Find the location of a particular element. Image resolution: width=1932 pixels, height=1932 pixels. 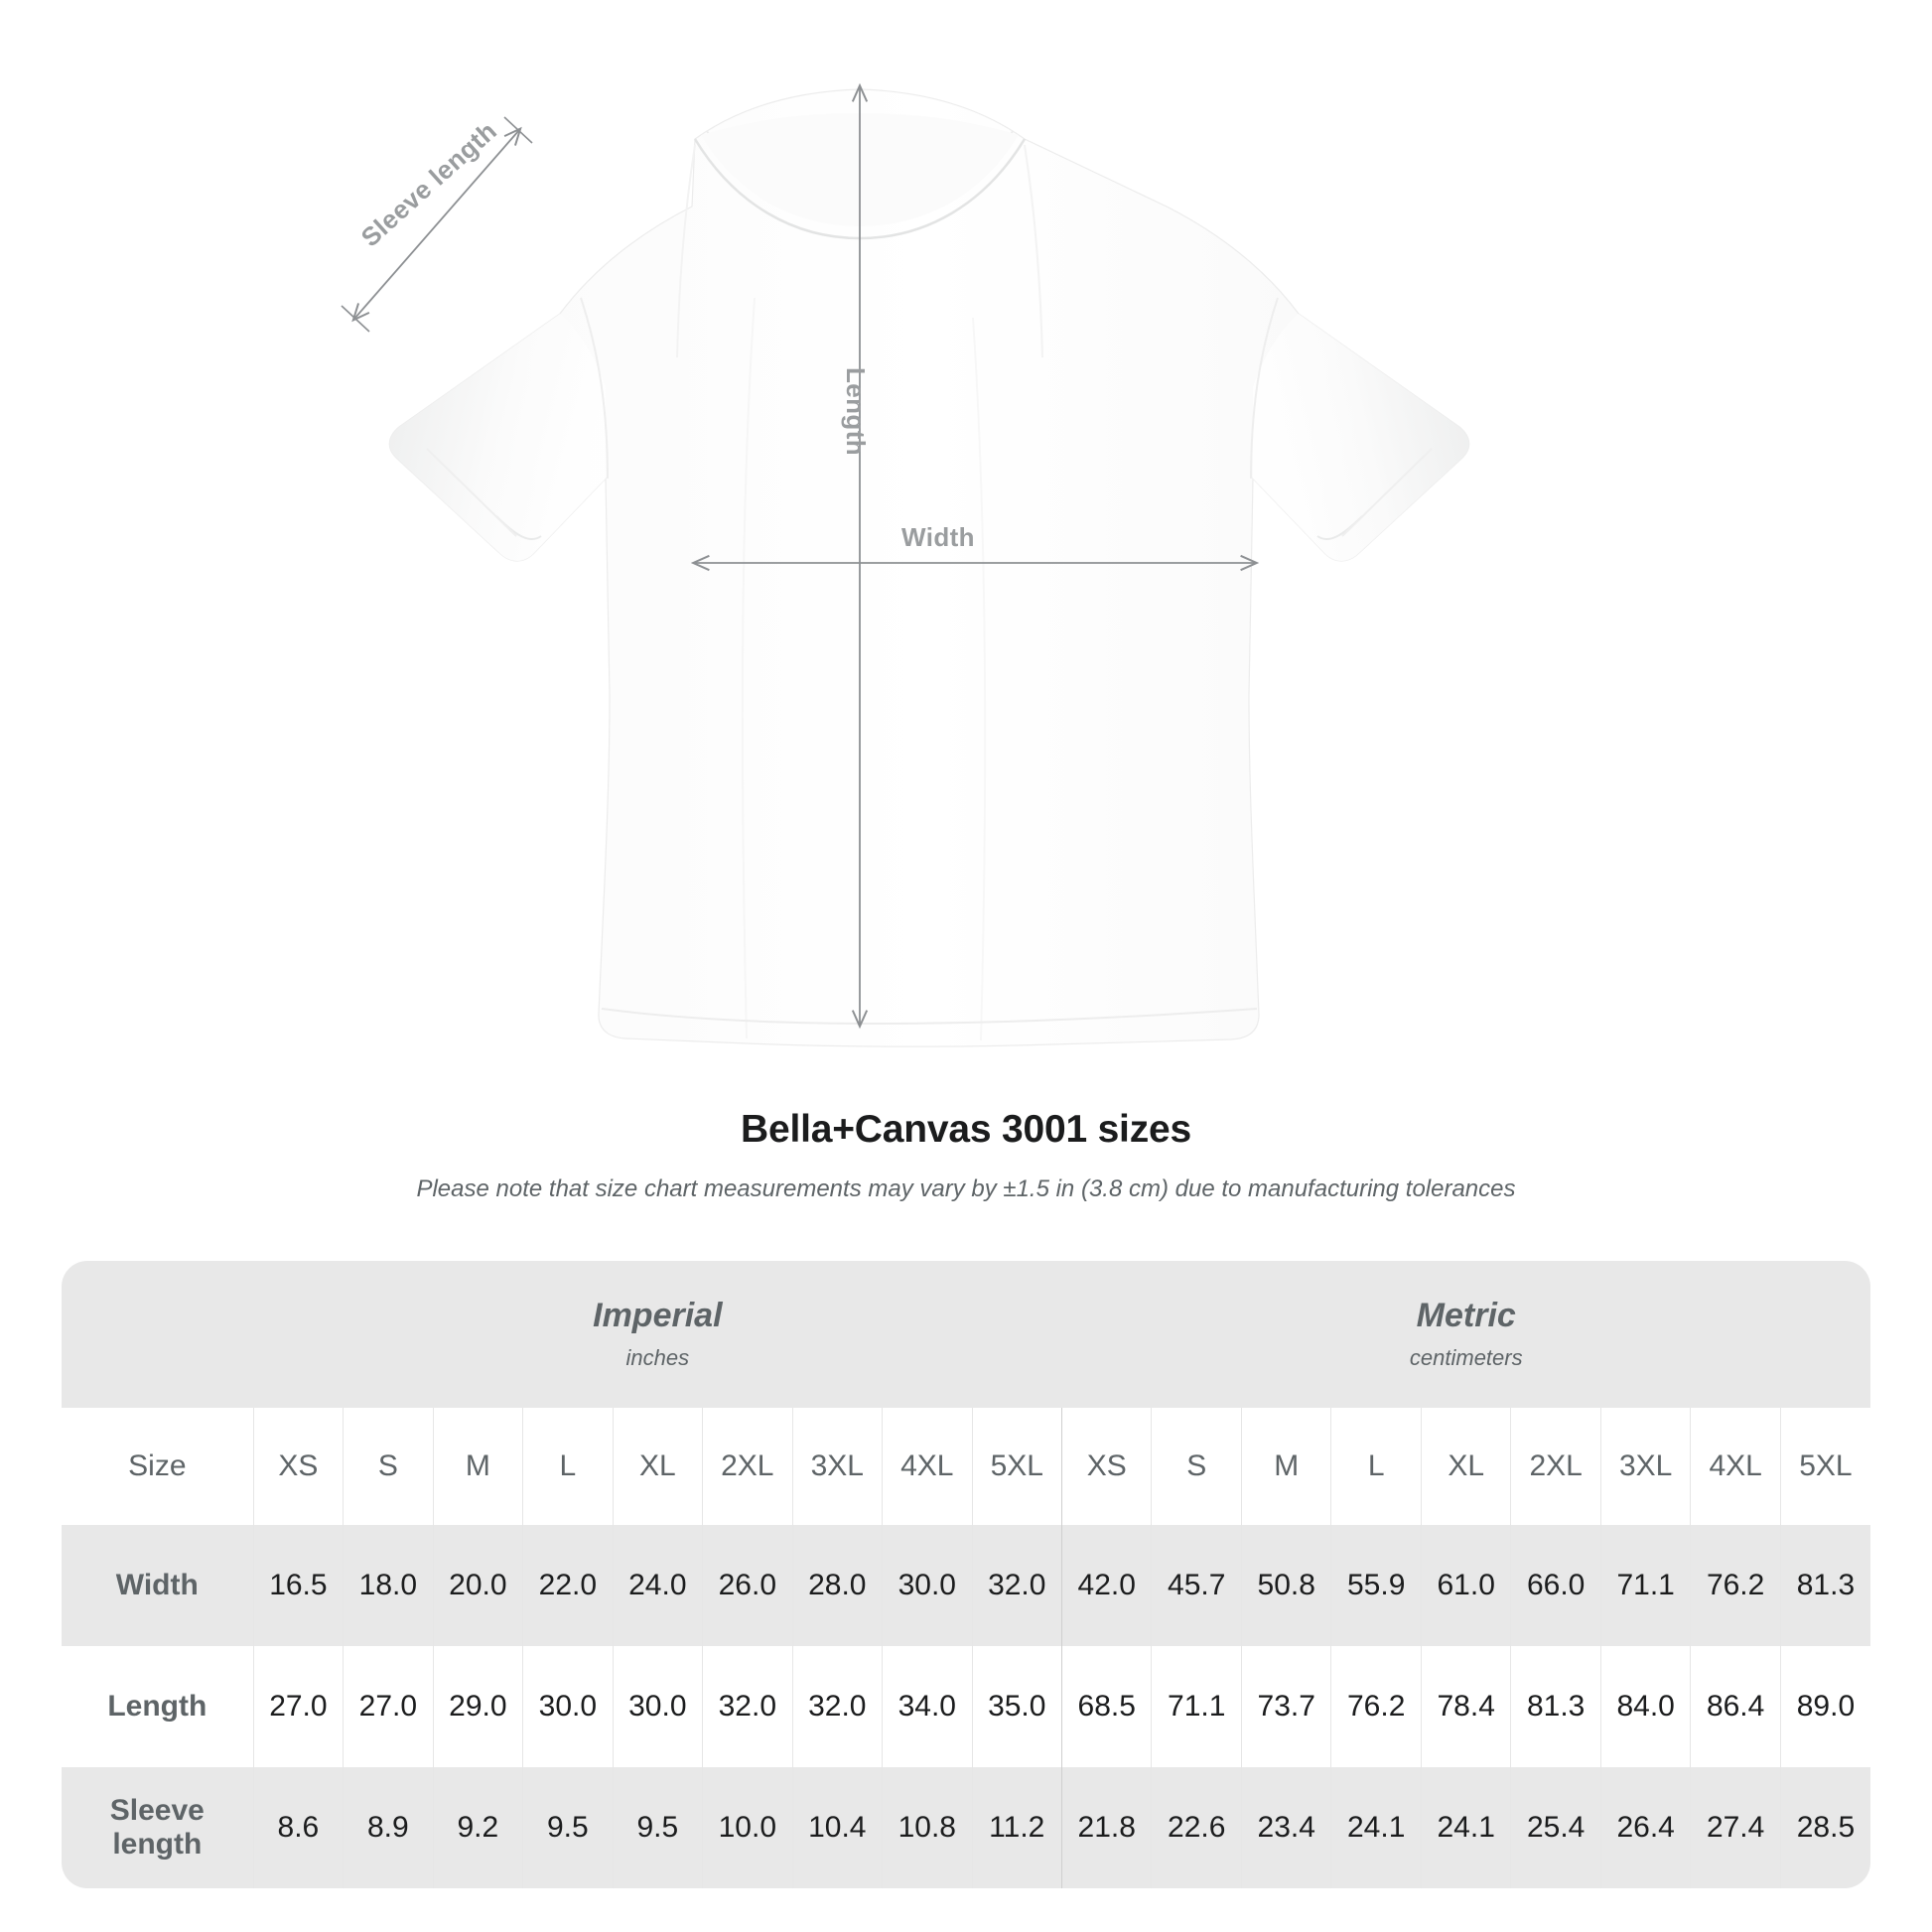

table-cell: 23.4 is located at coordinates (1286, 1828).